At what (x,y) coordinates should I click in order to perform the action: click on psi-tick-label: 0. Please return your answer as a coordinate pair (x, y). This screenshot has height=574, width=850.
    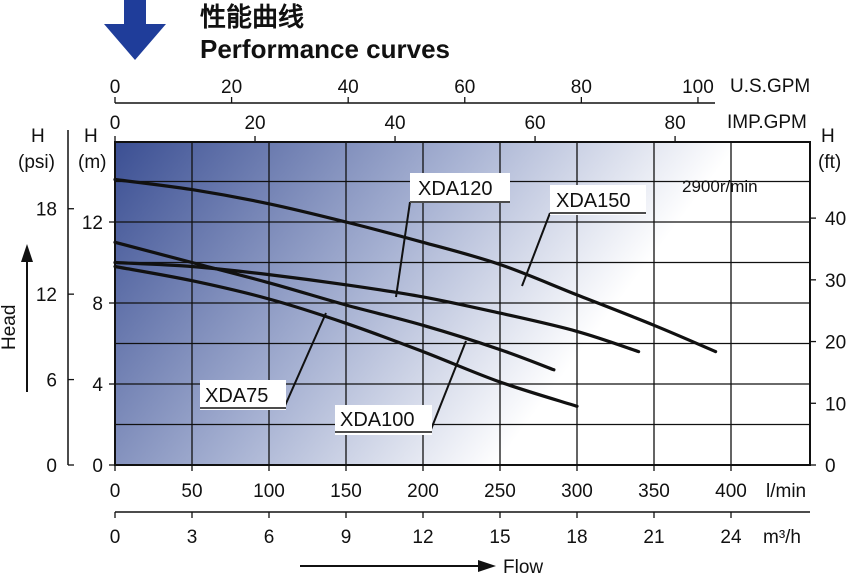
    Looking at the image, I should click on (51, 466).